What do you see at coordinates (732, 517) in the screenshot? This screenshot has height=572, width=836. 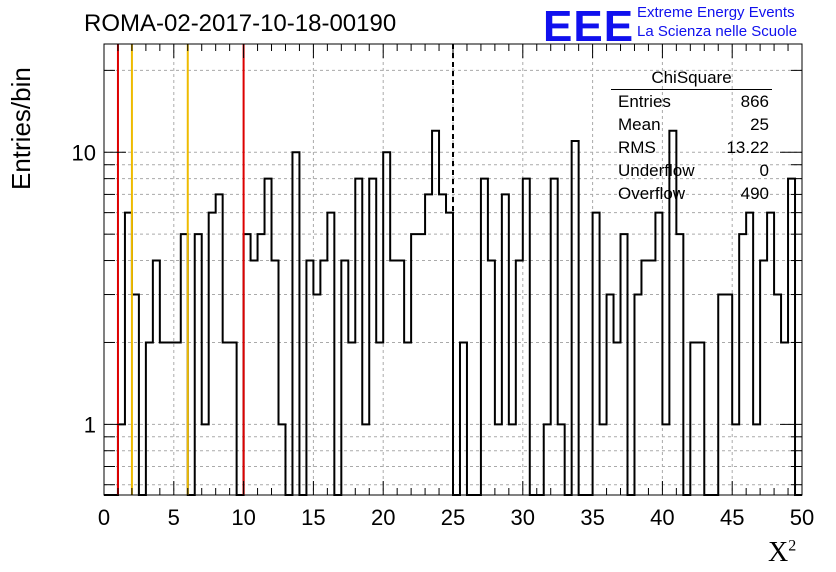 I see `x-tick-label: 45` at bounding box center [732, 517].